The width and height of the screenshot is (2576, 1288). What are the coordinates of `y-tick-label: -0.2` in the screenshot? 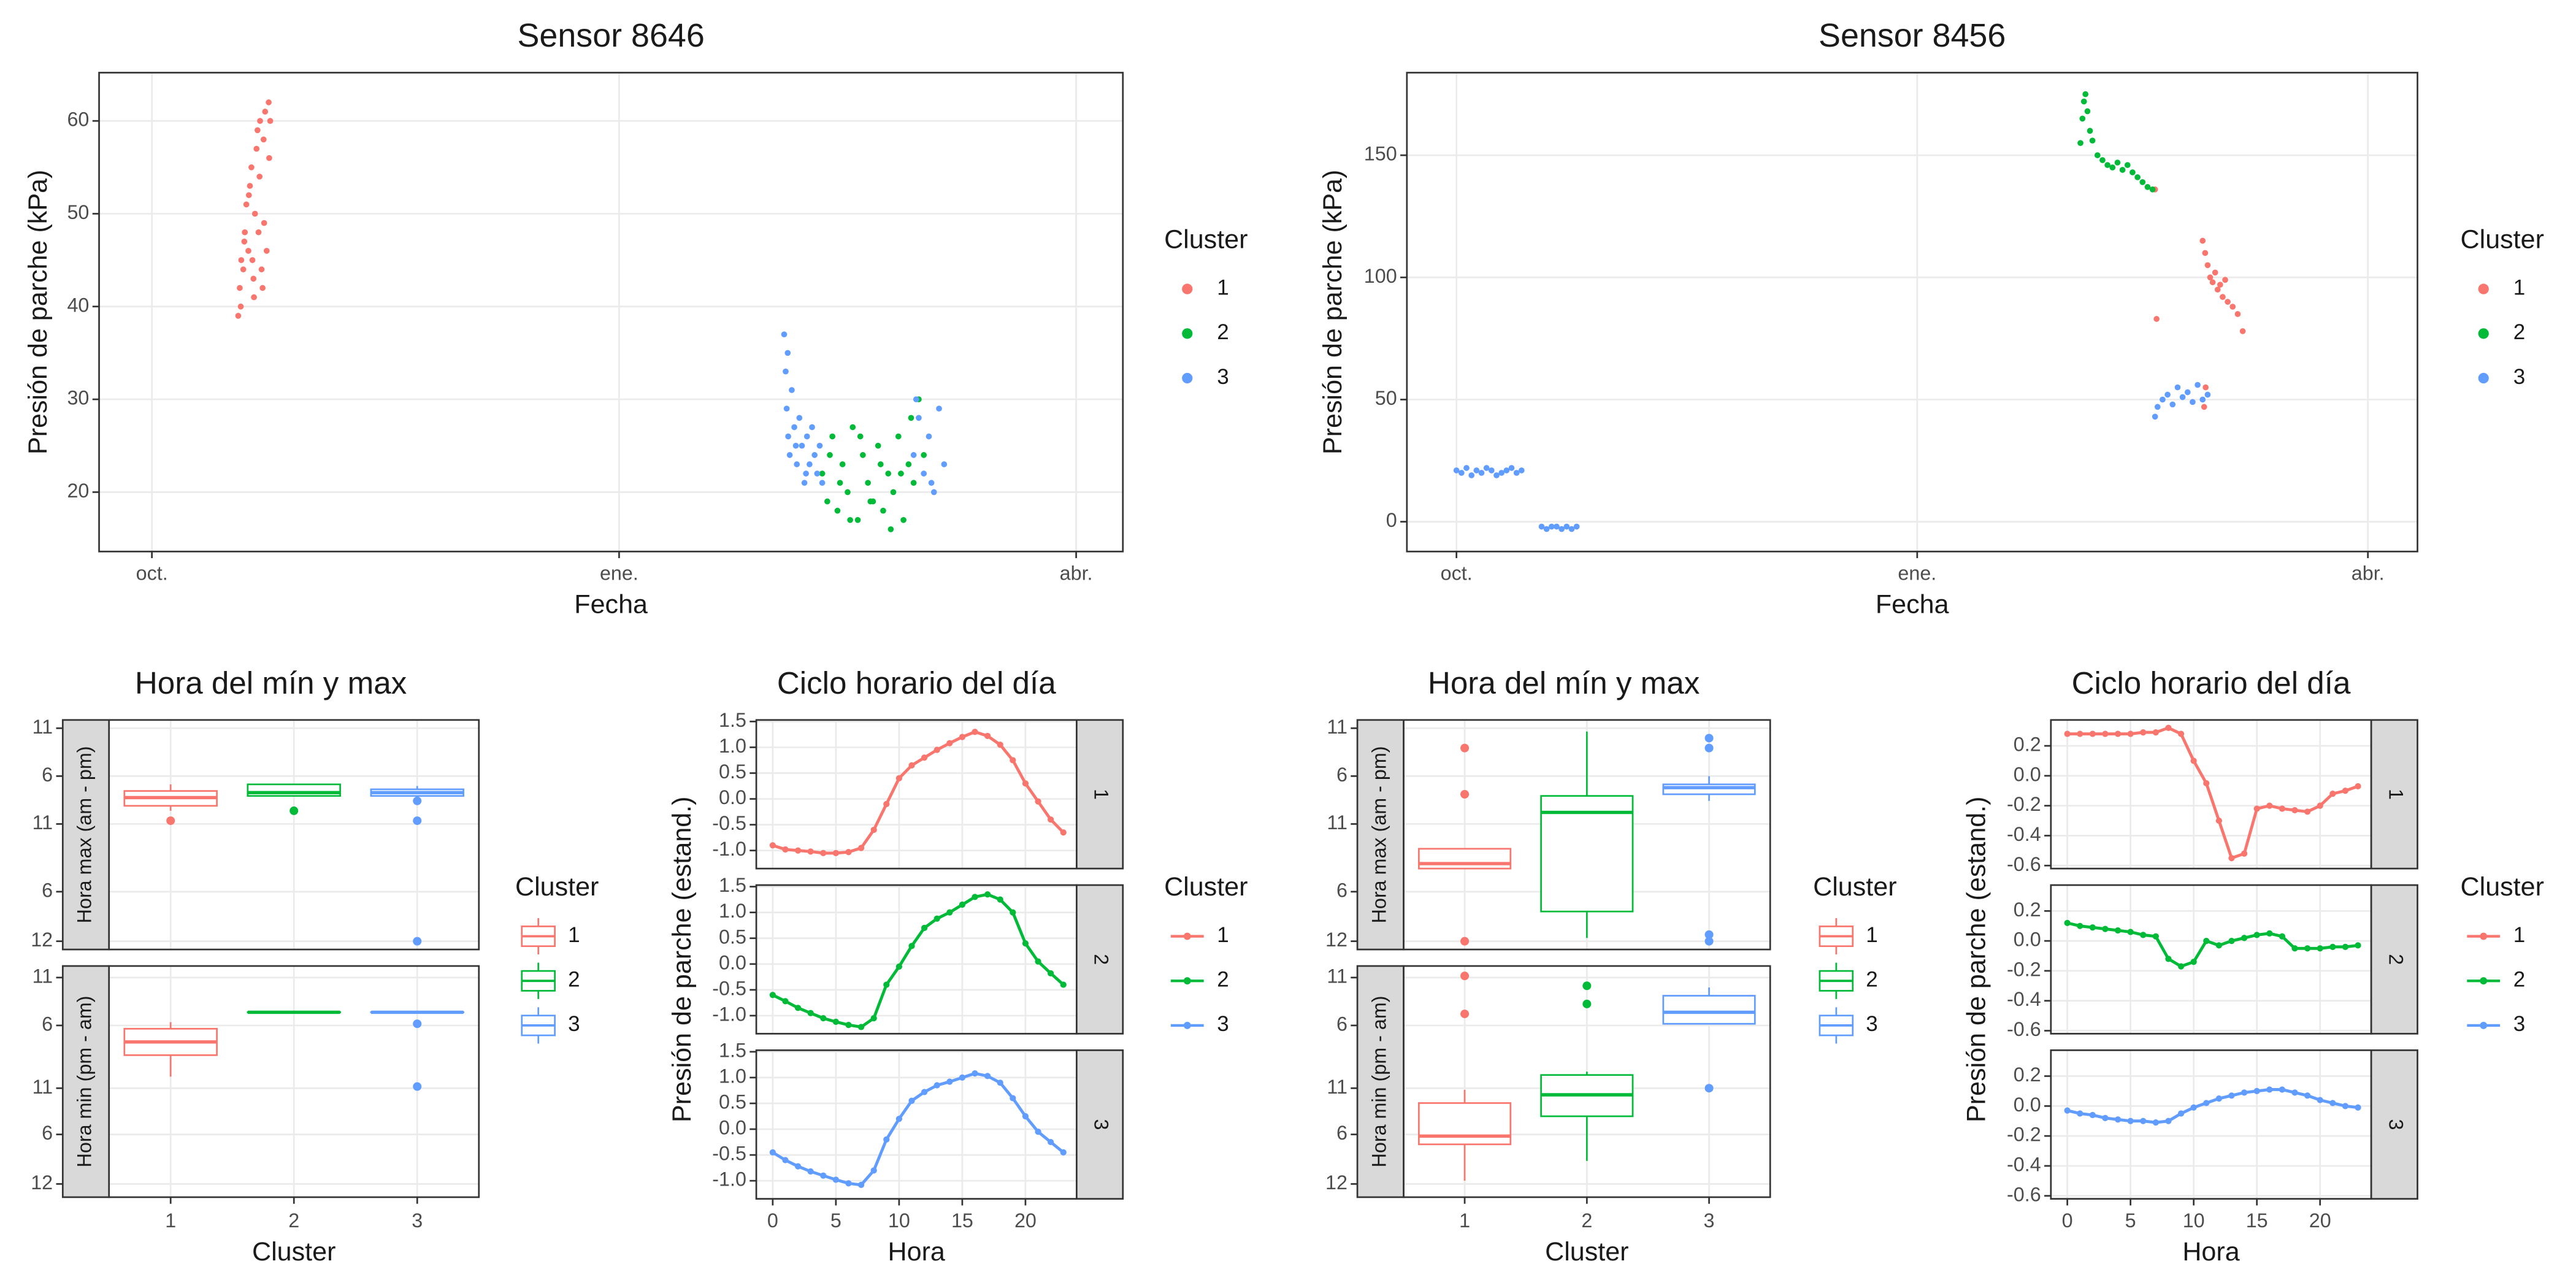 It's located at (2024, 804).